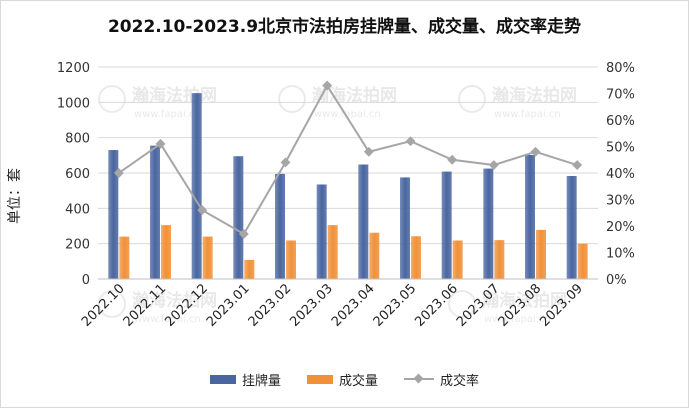  I want to click on y-tick-label: 0, so click(86, 280).